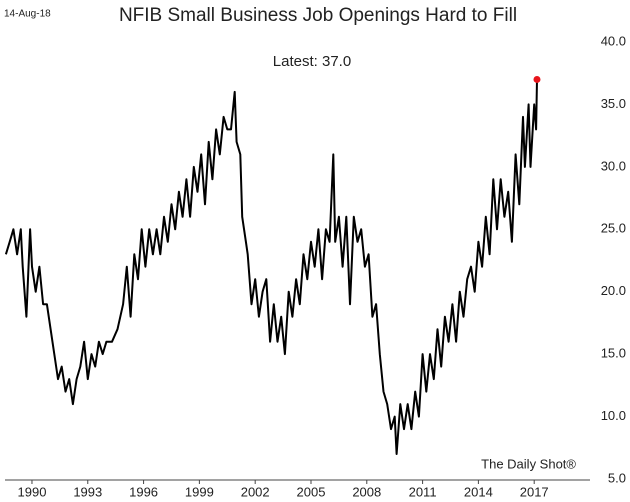  I want to click on date-label: 14-Aug-18, so click(27, 14).